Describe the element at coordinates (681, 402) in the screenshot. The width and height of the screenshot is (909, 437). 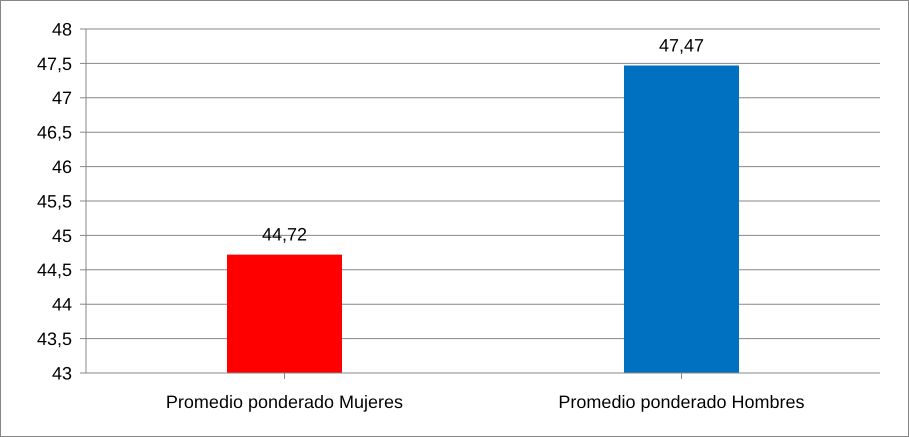
I see `x-tick-label: Promedio ponderado Hombres` at that location.